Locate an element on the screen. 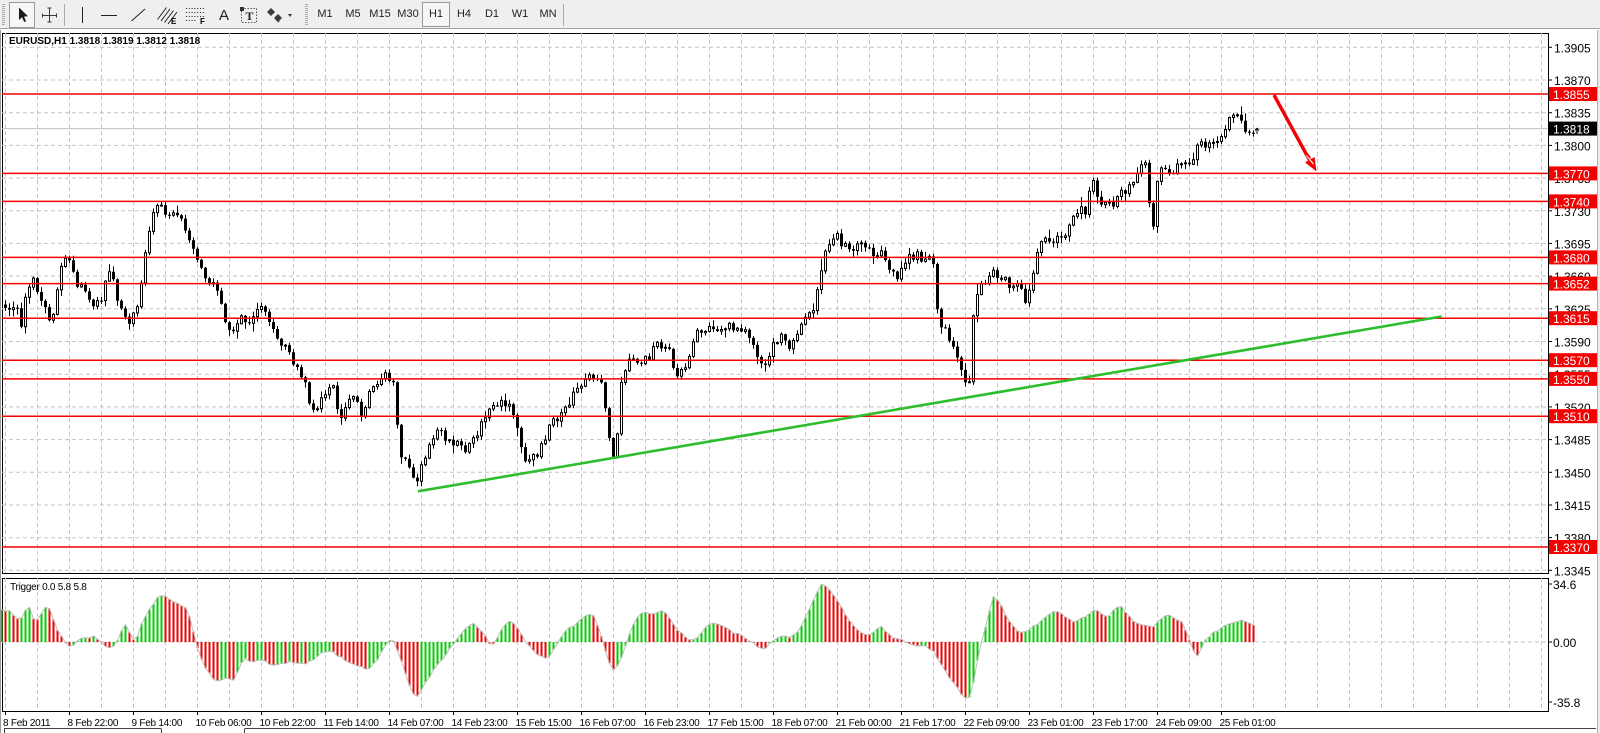  svg-text: 34.6 is located at coordinates (1565, 585).